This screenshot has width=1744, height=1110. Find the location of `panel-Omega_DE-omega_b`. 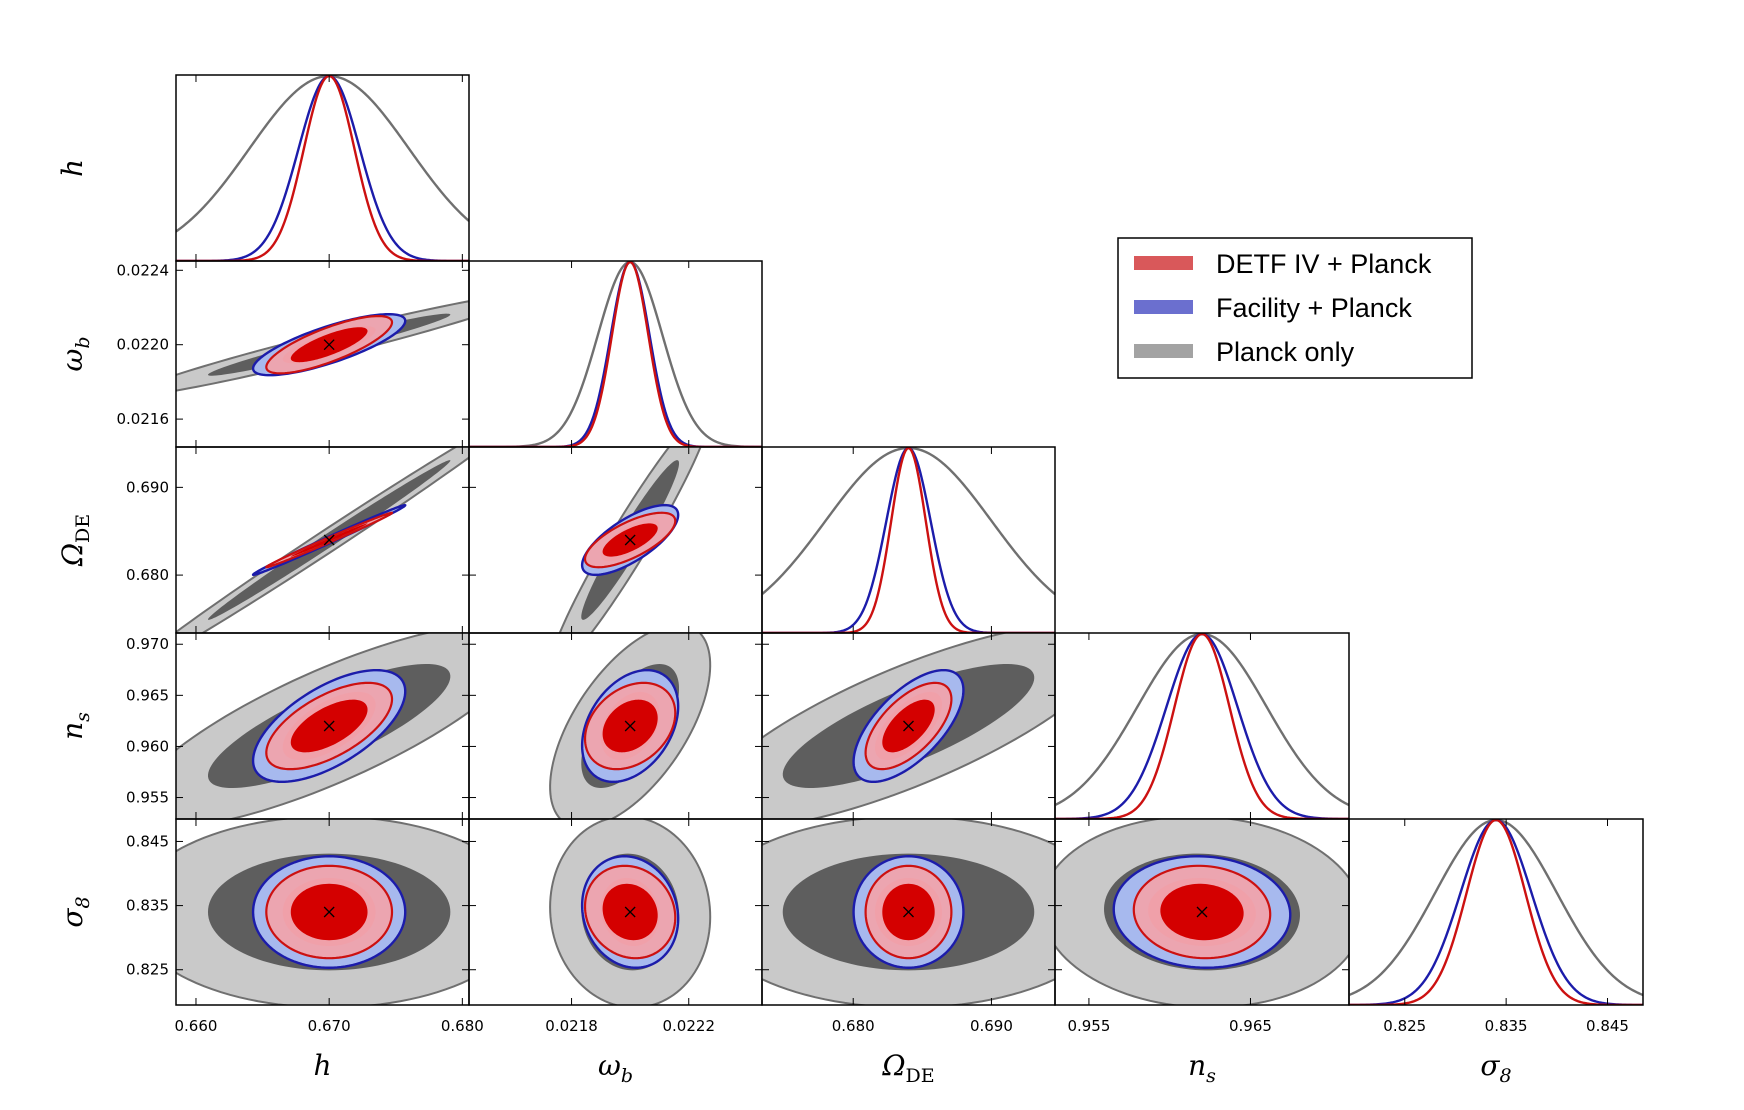

panel-Omega_DE-omega_b is located at coordinates (615, 540).